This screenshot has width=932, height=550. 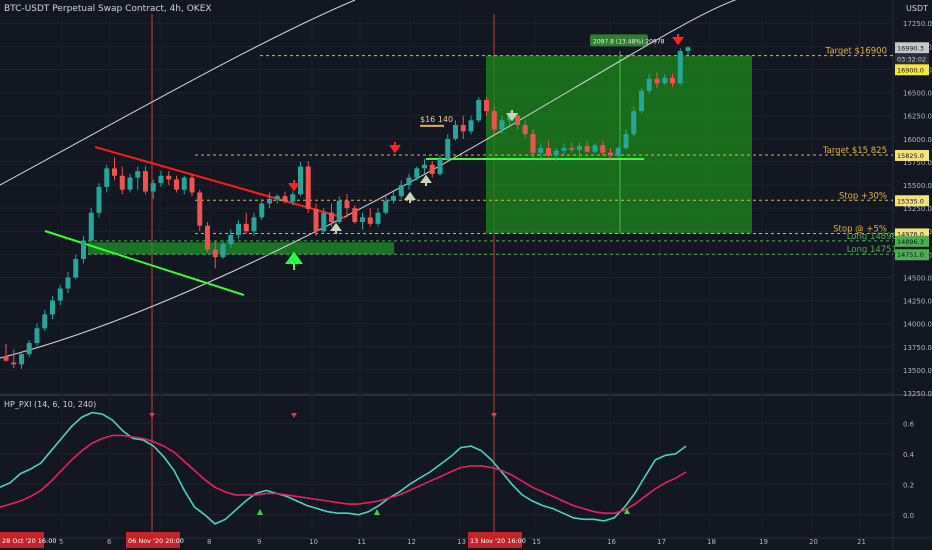 What do you see at coordinates (498, 541) in the screenshot?
I see `date-label: 13 Nov '20 16:00` at bounding box center [498, 541].